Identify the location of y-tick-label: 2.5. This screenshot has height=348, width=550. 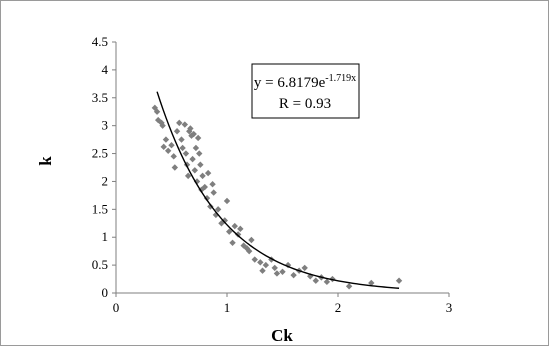
(100, 153).